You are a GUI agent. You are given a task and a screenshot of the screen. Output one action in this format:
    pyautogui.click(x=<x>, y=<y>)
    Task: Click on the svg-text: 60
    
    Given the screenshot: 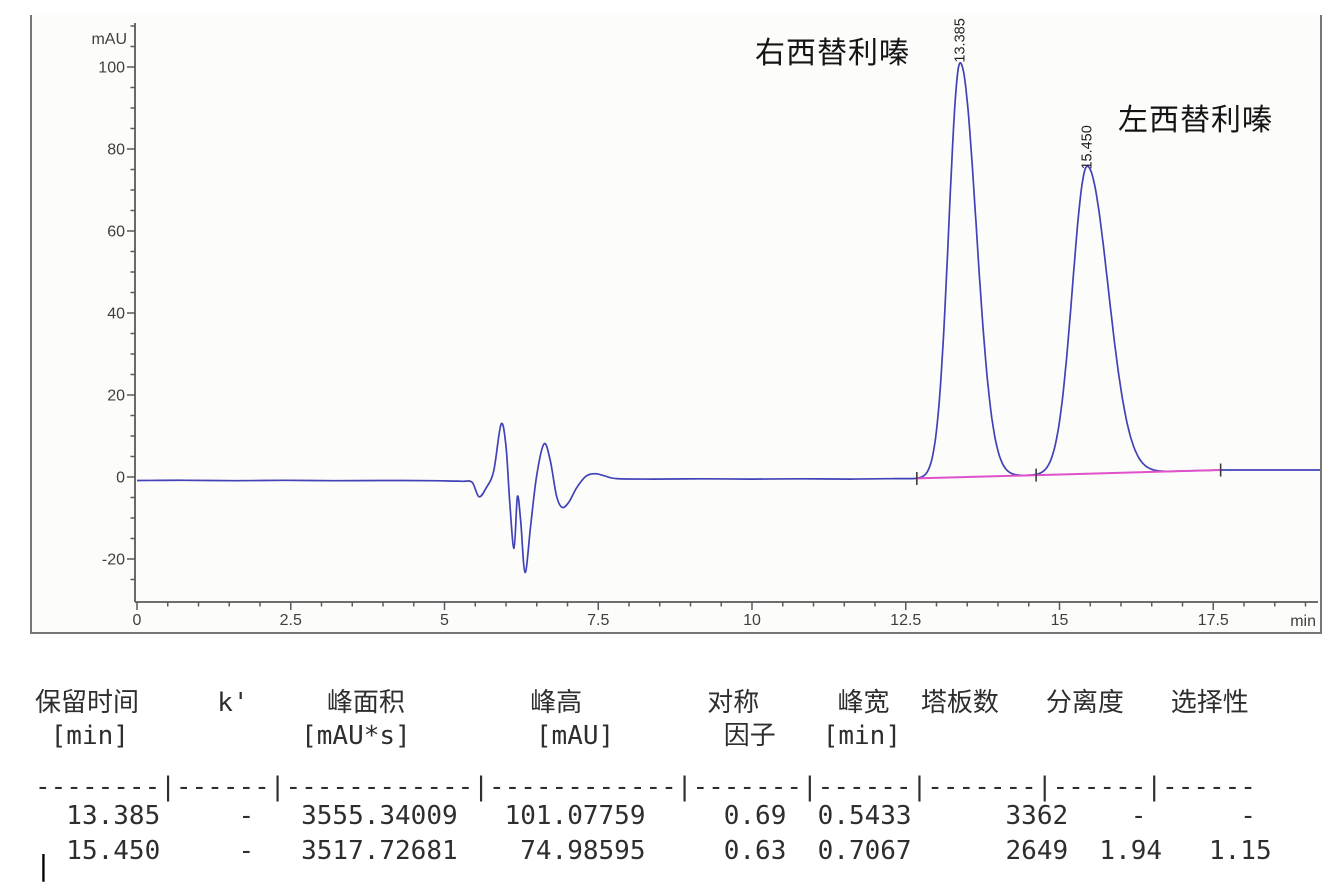 What is the action you would take?
    pyautogui.click(x=116, y=232)
    